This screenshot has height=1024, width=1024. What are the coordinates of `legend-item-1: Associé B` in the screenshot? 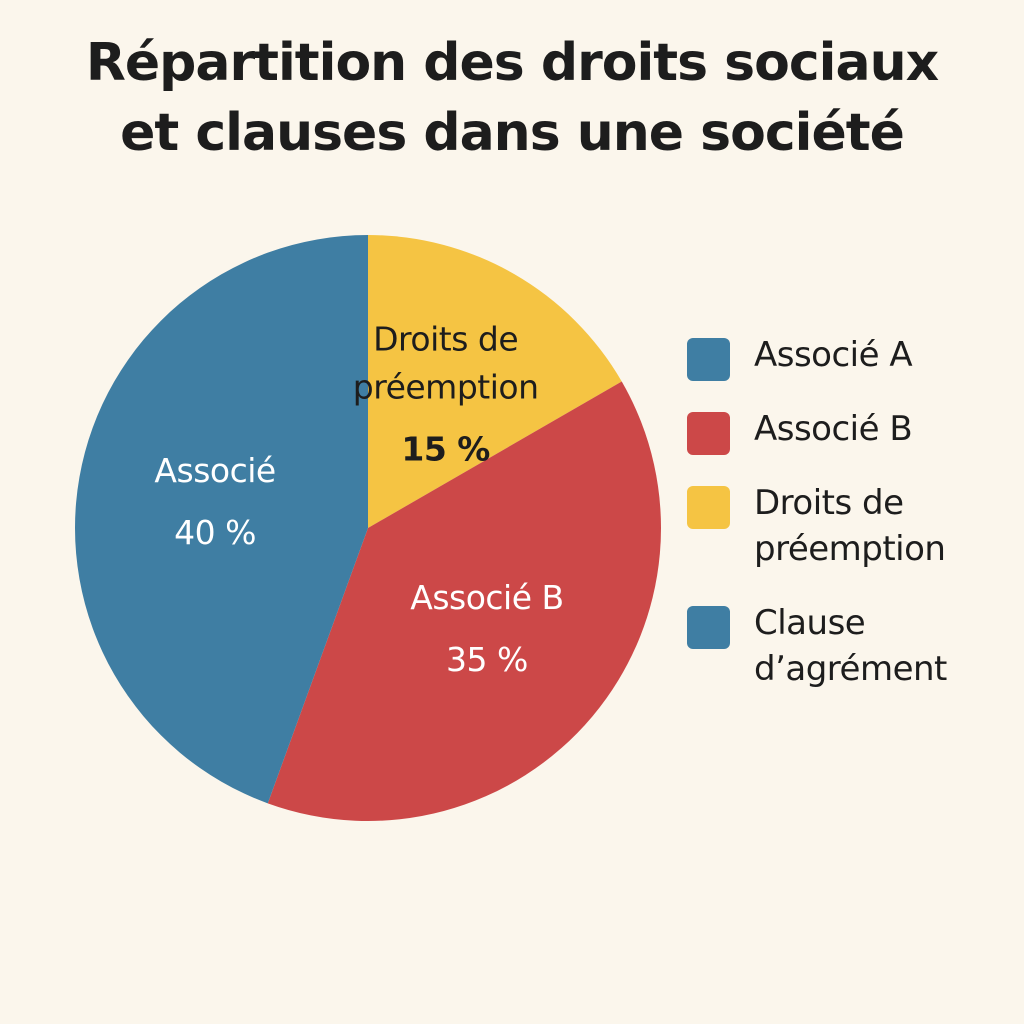 It's located at (847, 430).